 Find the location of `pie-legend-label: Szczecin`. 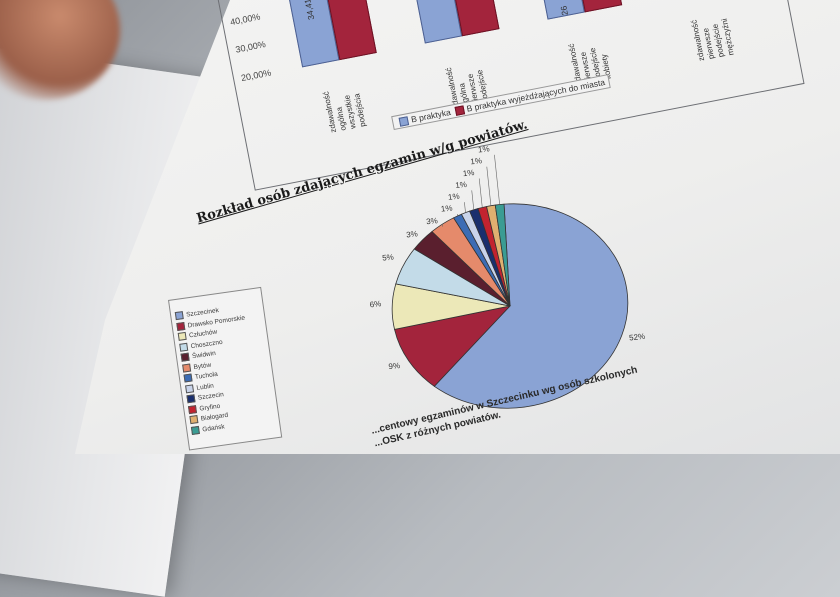

pie-legend-label: Szczecin is located at coordinates (210, 396).